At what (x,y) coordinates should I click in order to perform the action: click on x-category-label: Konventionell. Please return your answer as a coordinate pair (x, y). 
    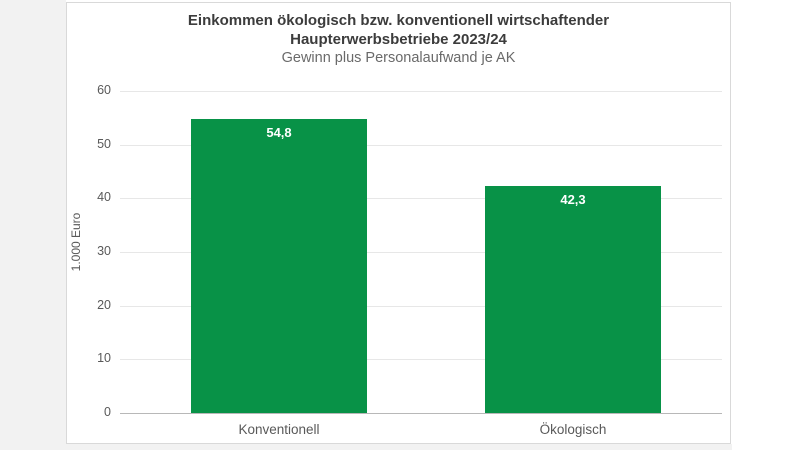
    Looking at the image, I should click on (279, 429).